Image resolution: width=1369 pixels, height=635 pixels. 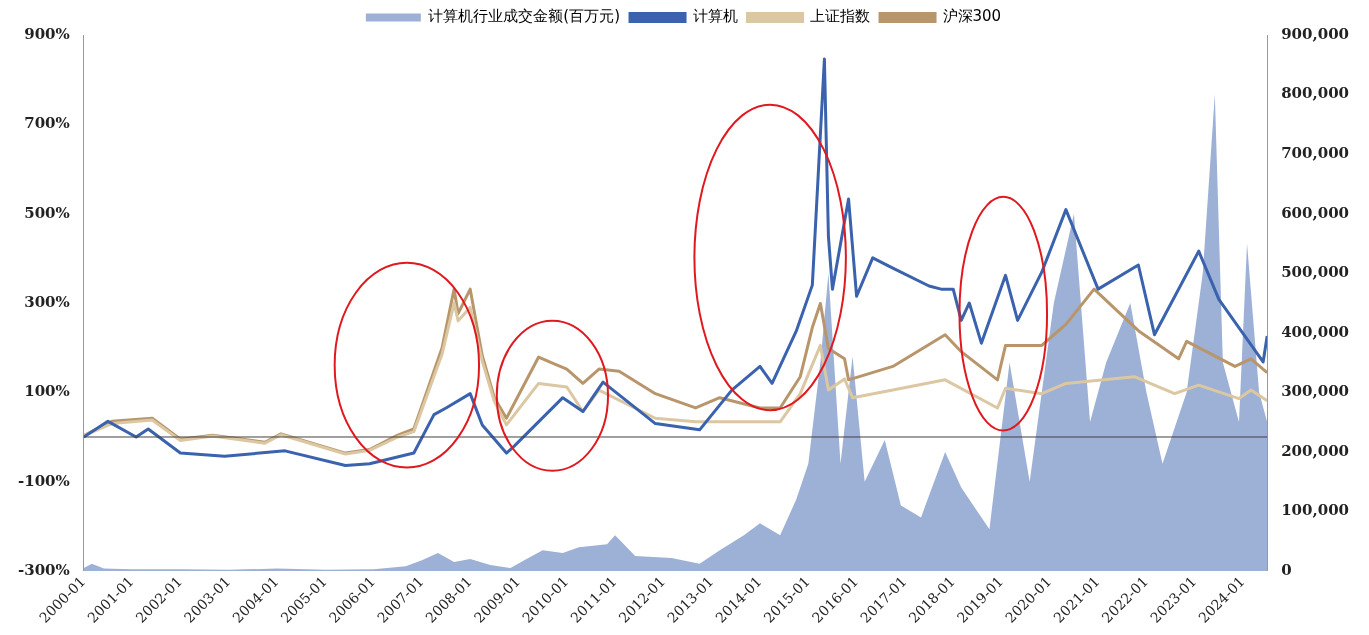 What do you see at coordinates (1315, 153) in the screenshot?
I see `y2-tick-label: 700,000` at bounding box center [1315, 153].